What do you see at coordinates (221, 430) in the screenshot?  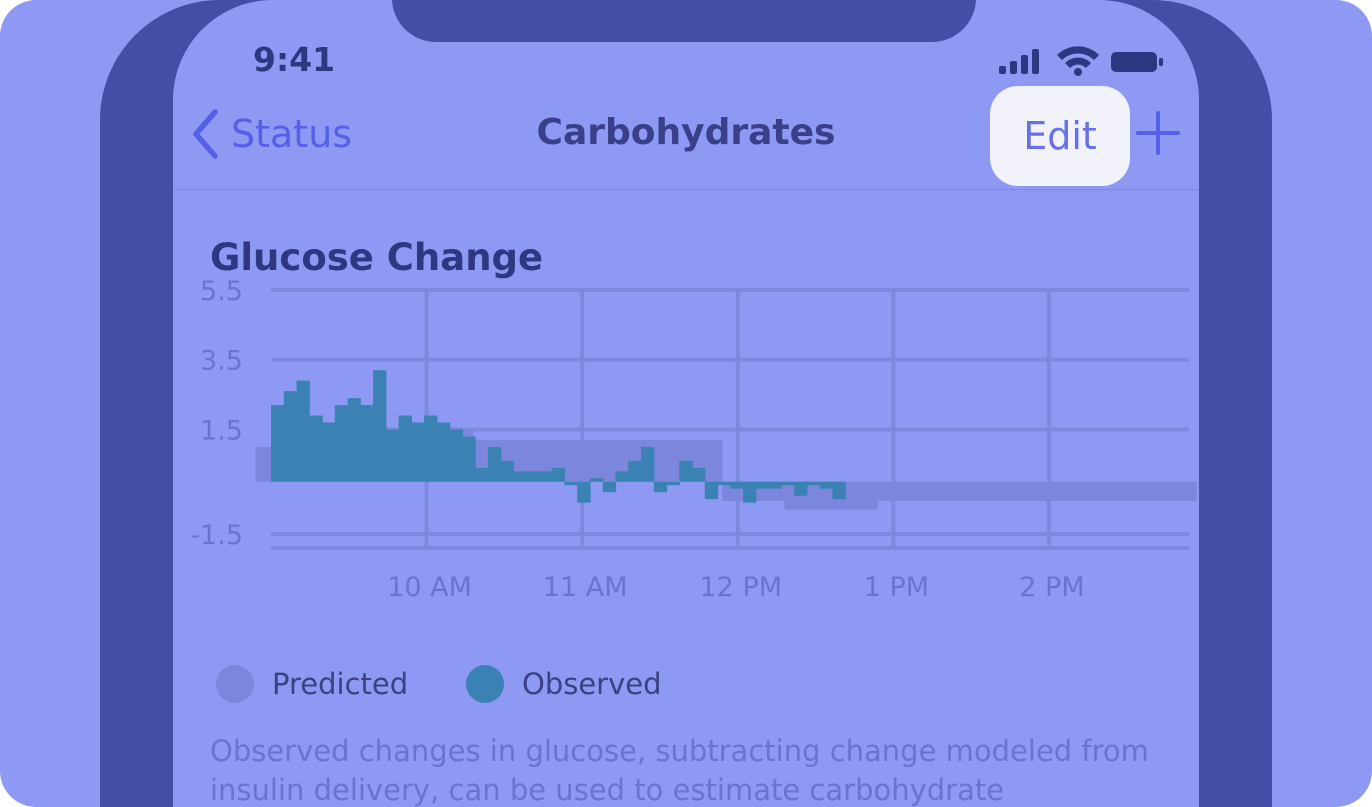 I see `y-tick-label: 1.5` at bounding box center [221, 430].